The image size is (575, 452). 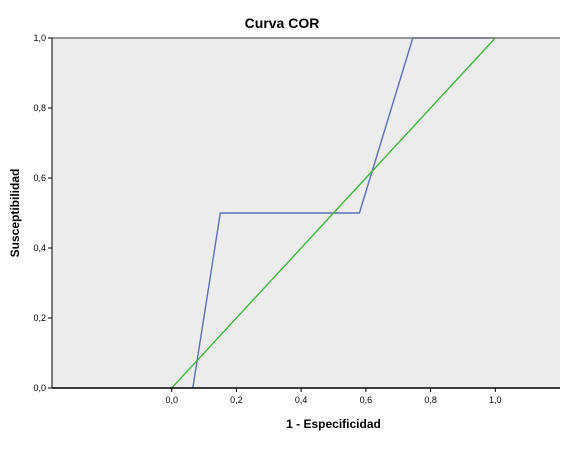 What do you see at coordinates (39, 178) in the screenshot?
I see `y-tick-label: 0,6` at bounding box center [39, 178].